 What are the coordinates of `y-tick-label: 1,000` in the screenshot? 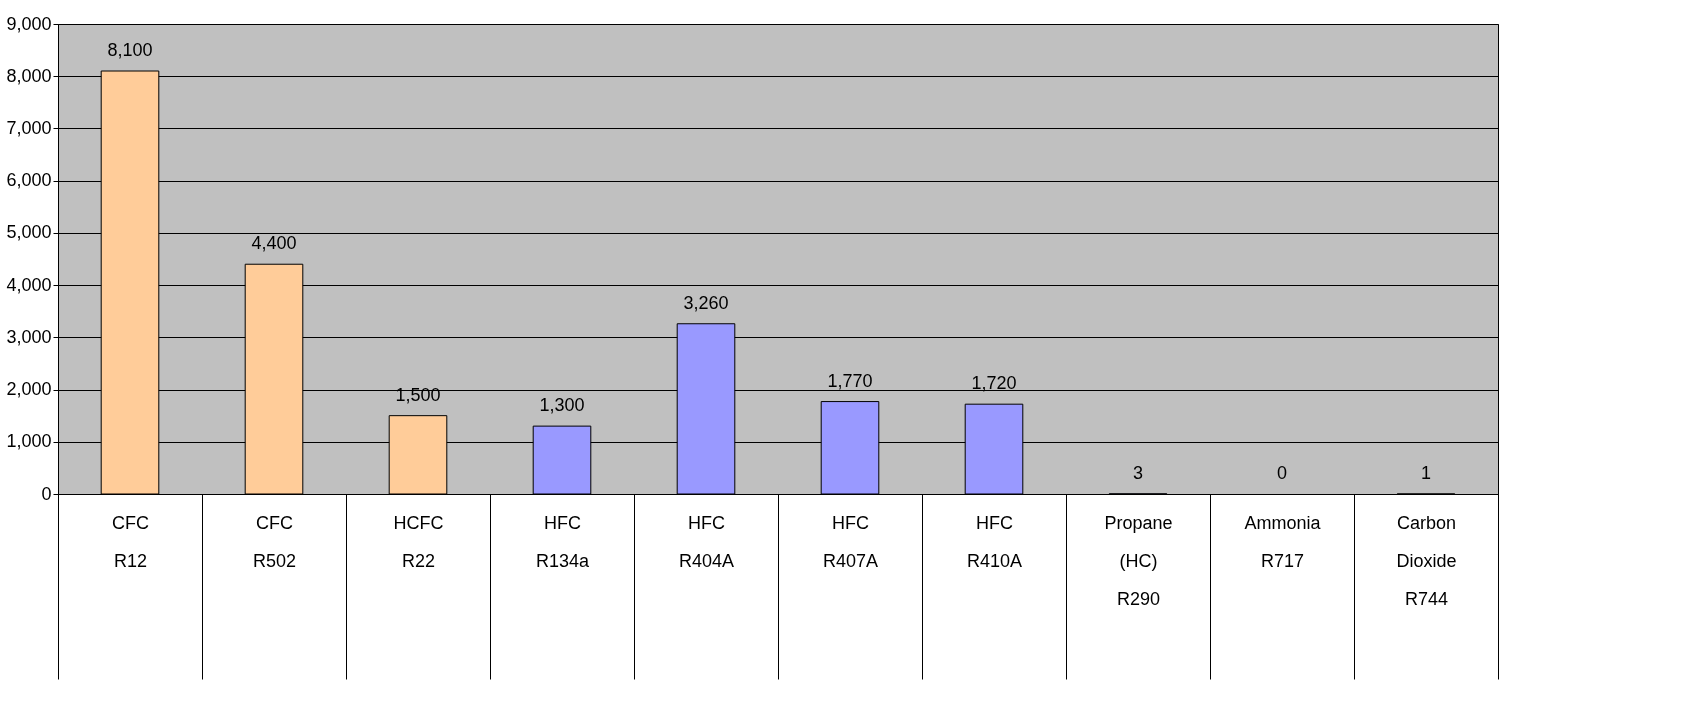 It's located at (29, 441).